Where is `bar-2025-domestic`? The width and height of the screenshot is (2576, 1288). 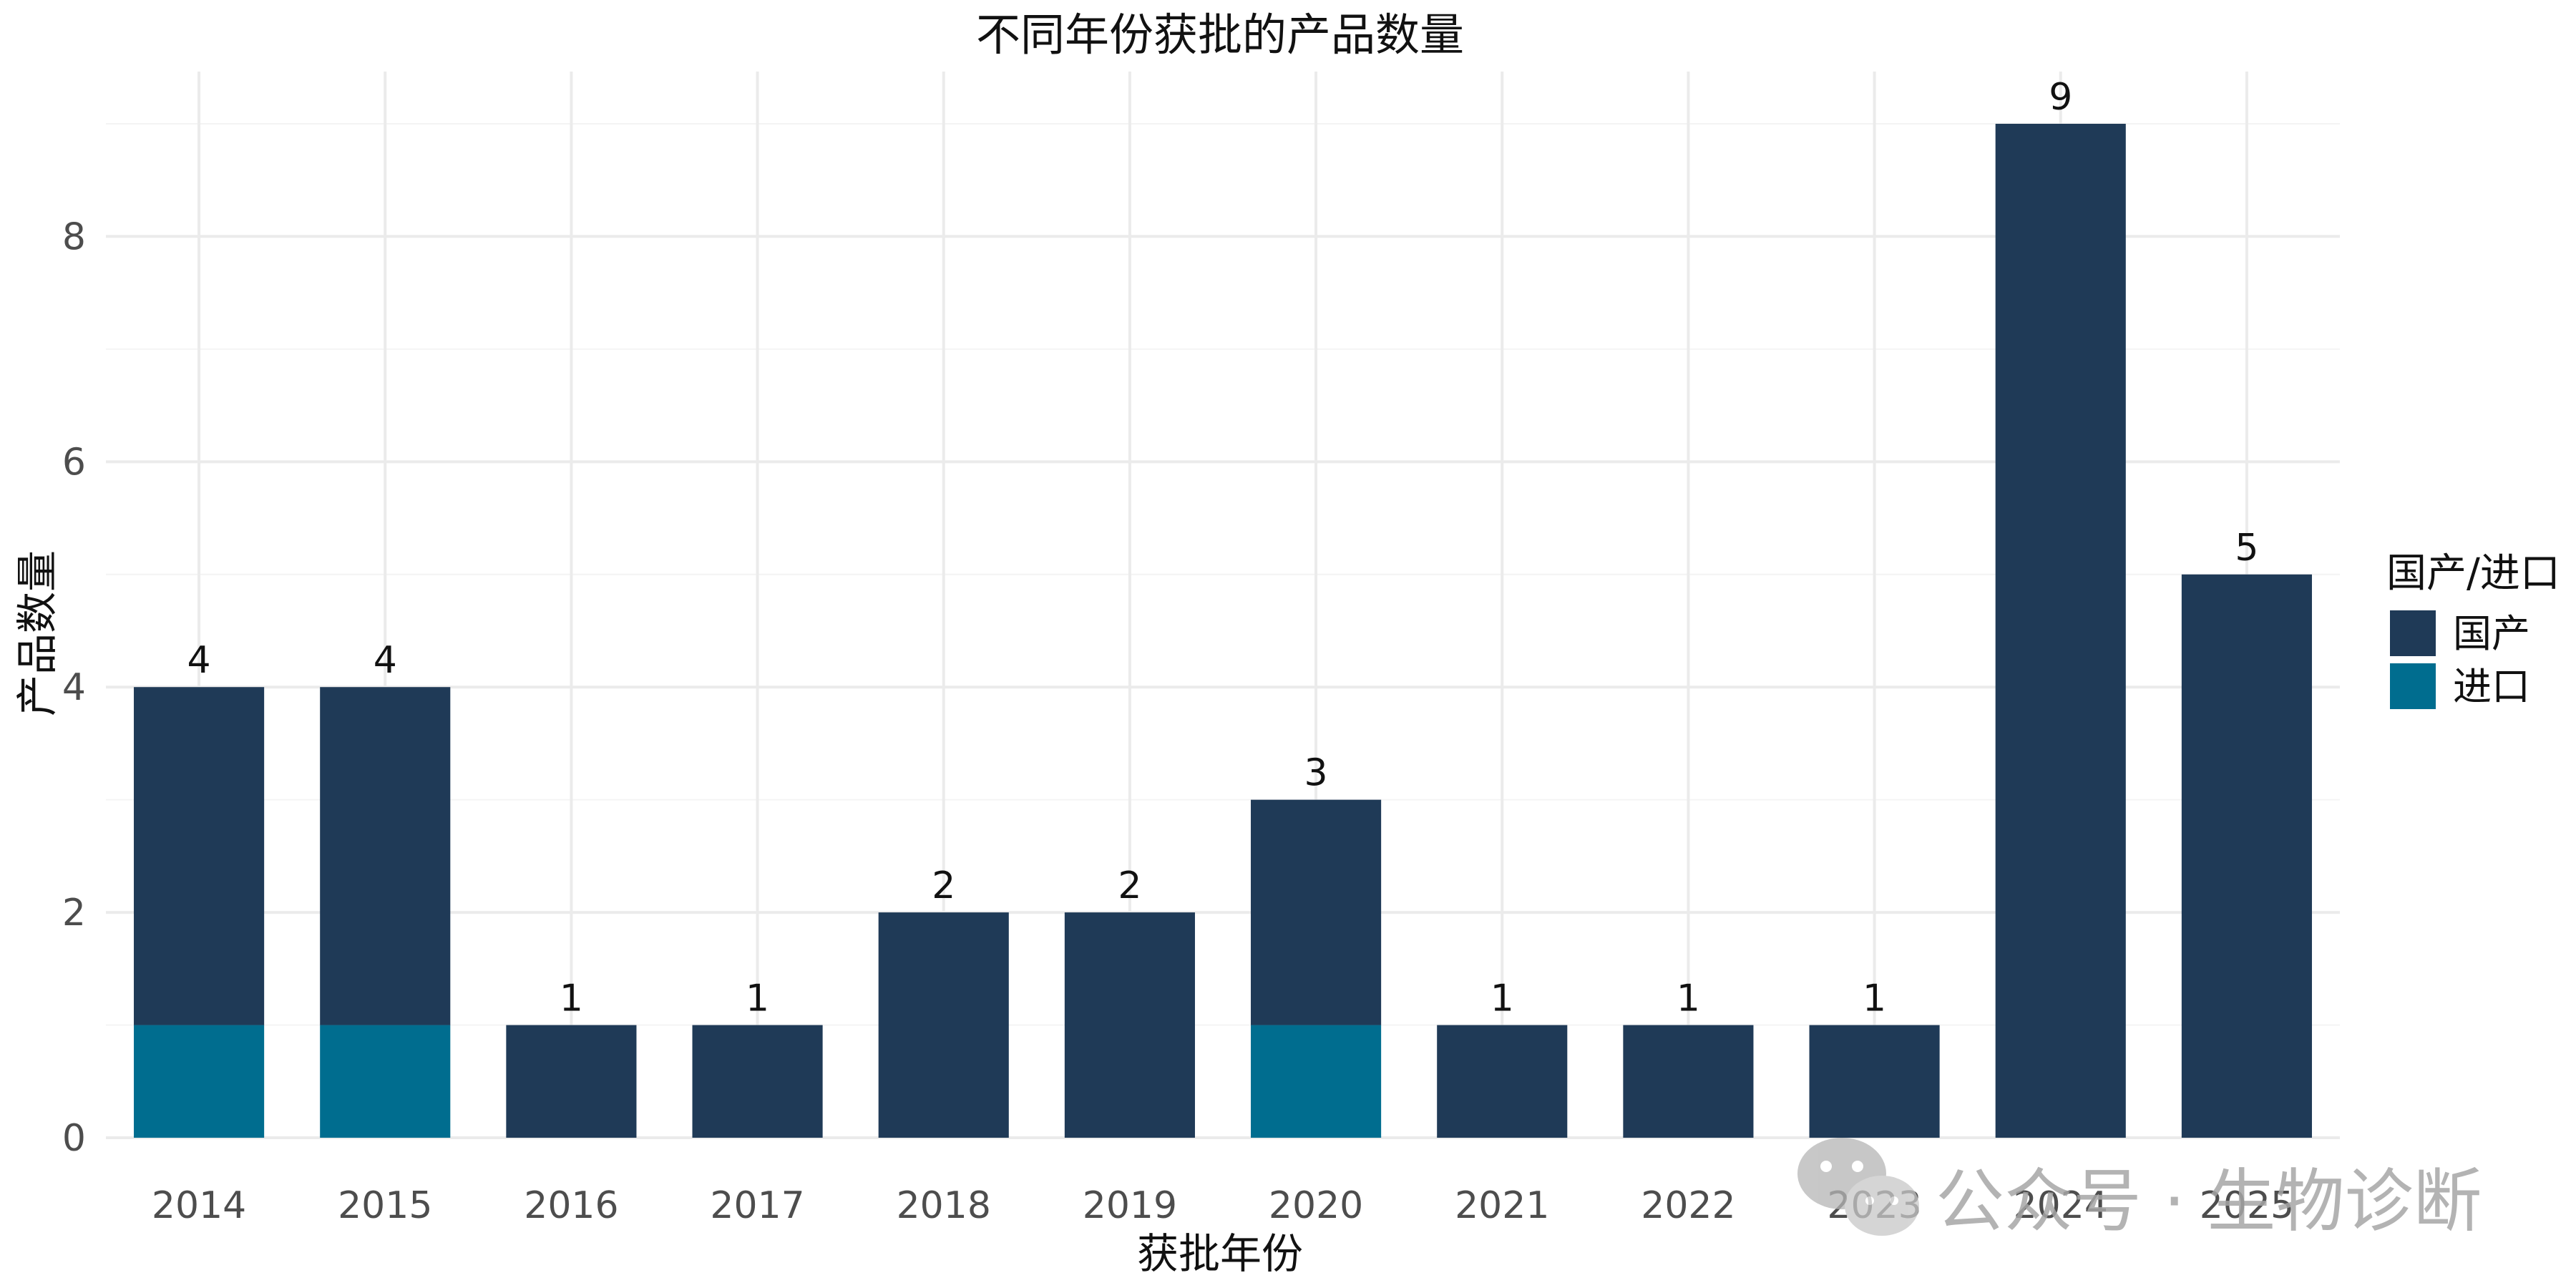 bar-2025-domestic is located at coordinates (2246, 856).